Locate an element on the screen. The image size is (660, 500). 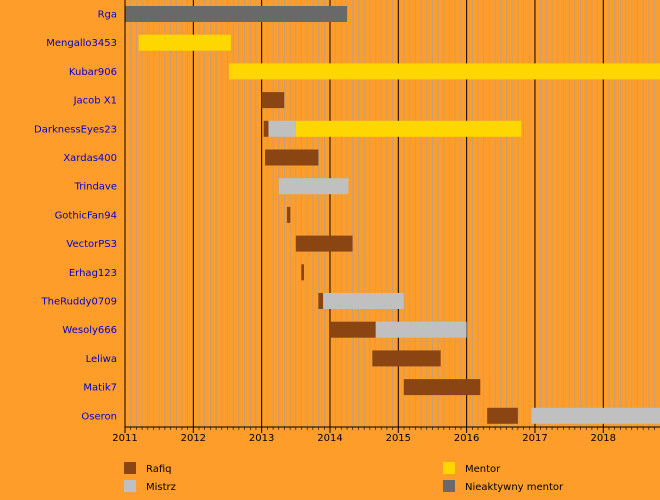
x-tick-label: 2017 is located at coordinates (534, 438).